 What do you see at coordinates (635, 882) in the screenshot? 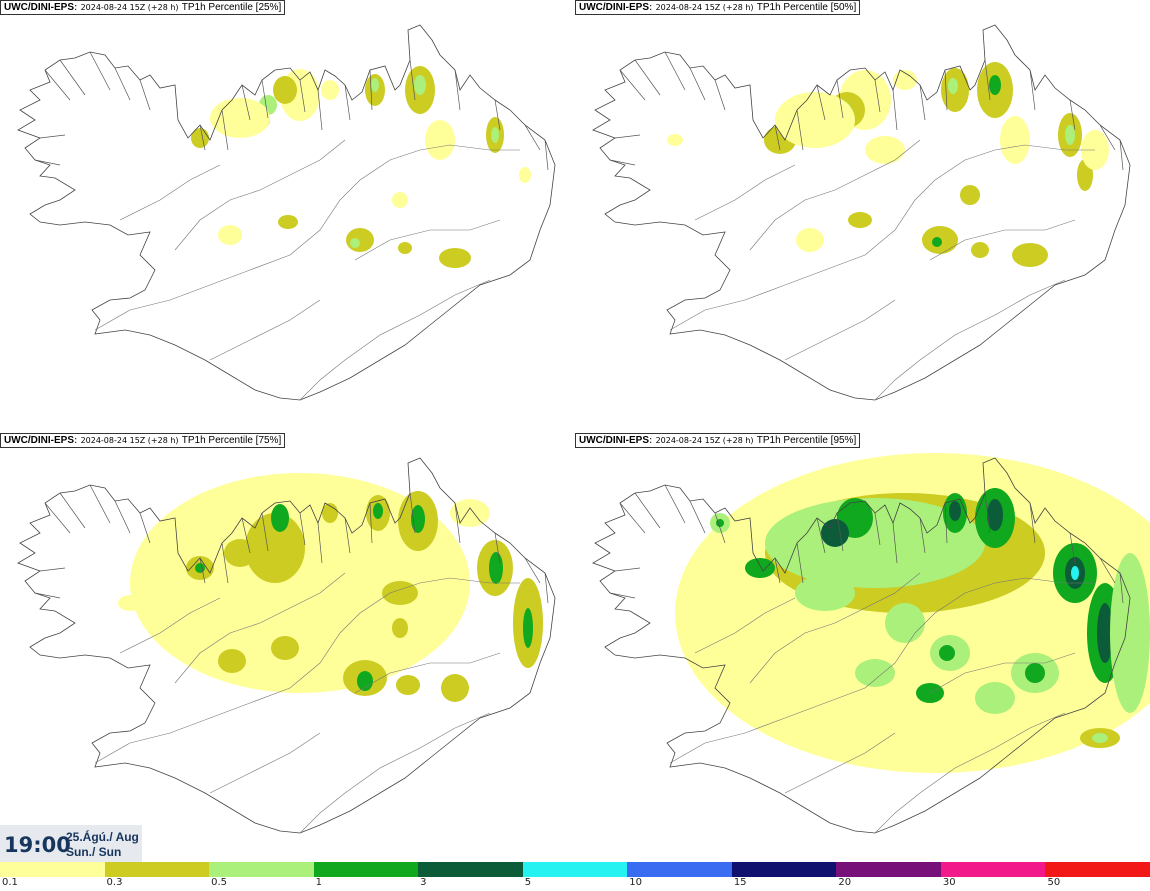
I see `colorbar-tick-label: 10` at bounding box center [635, 882].